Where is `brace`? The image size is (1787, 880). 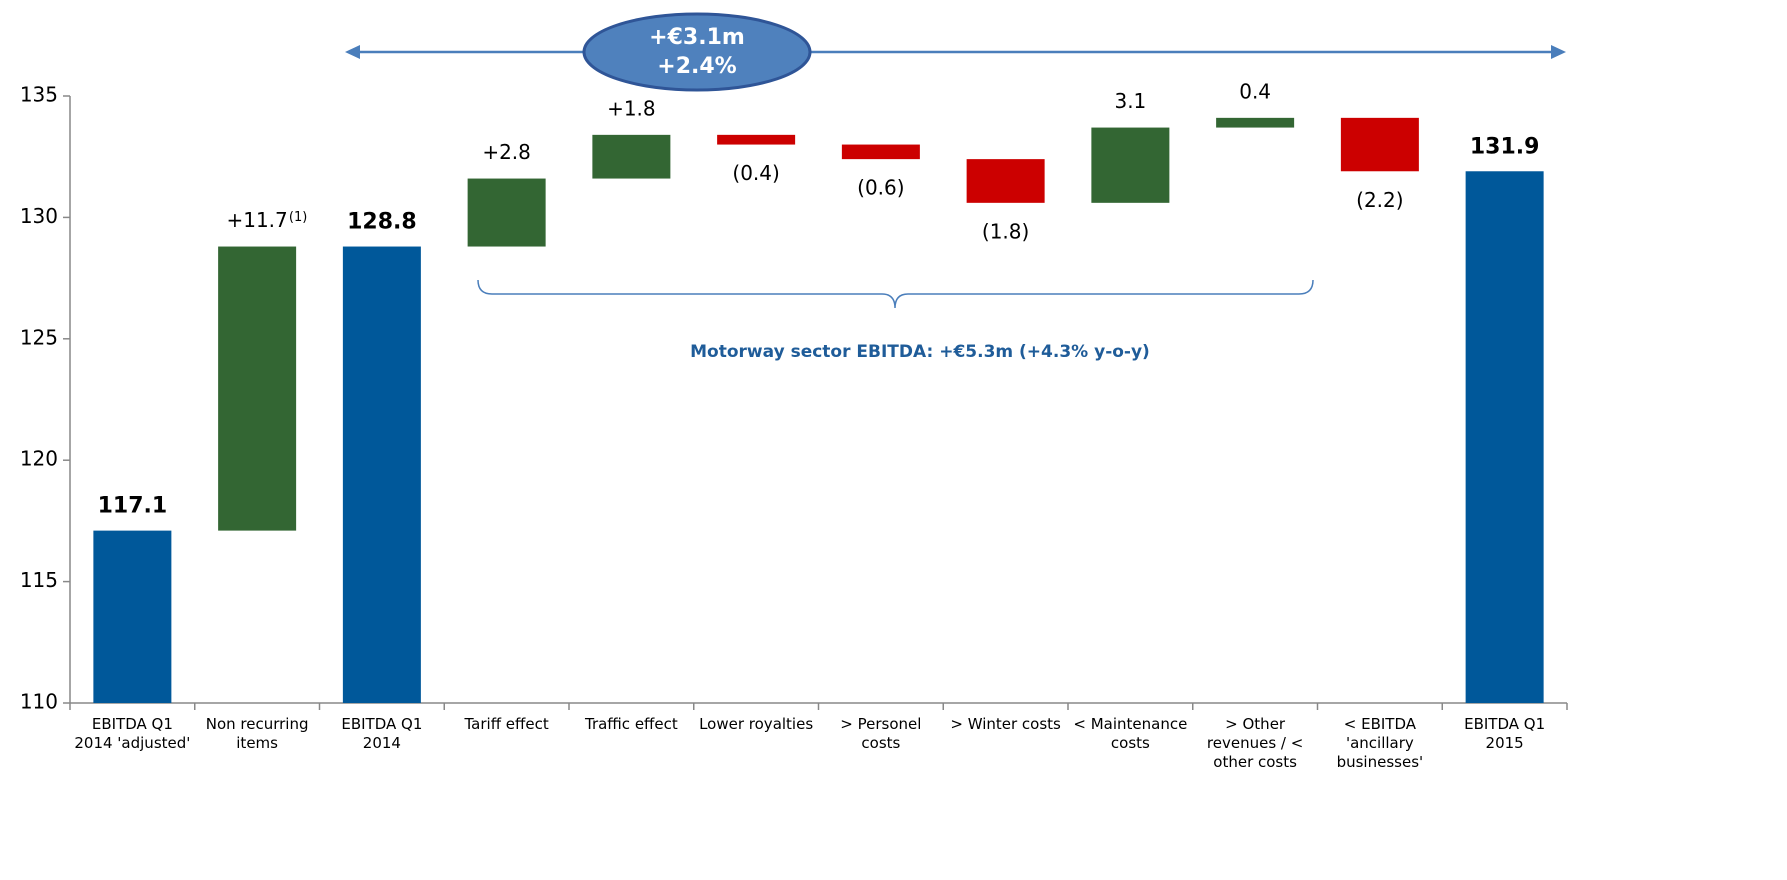
brace is located at coordinates (895, 294).